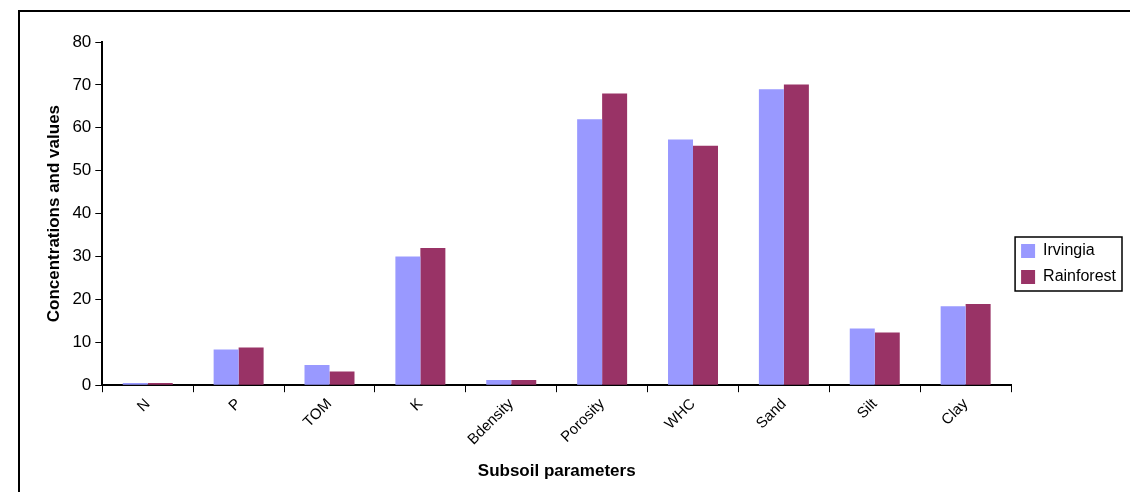  What do you see at coordinates (82, 256) in the screenshot?
I see `y-tick-label: 30` at bounding box center [82, 256].